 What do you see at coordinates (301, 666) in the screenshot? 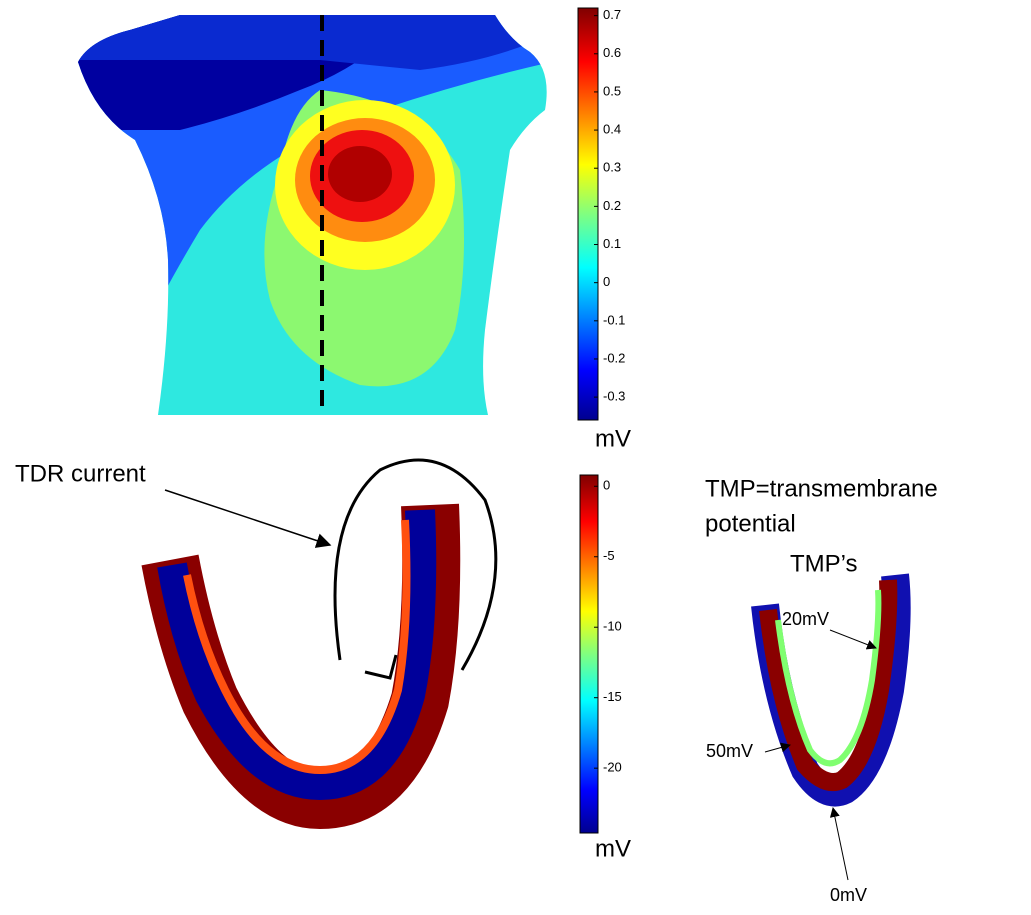
I see `heart-section` at bounding box center [301, 666].